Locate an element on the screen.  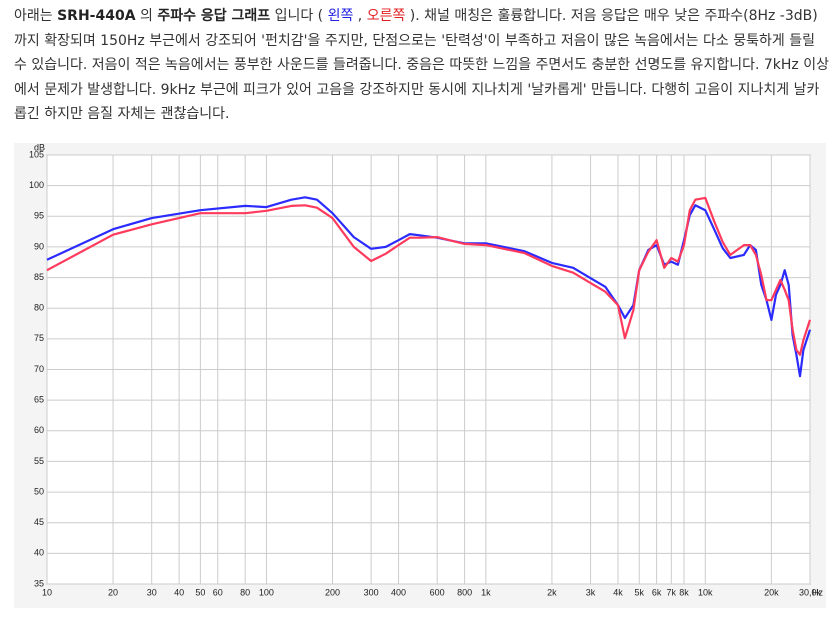
y-tick-label: 90 is located at coordinates (39, 246).